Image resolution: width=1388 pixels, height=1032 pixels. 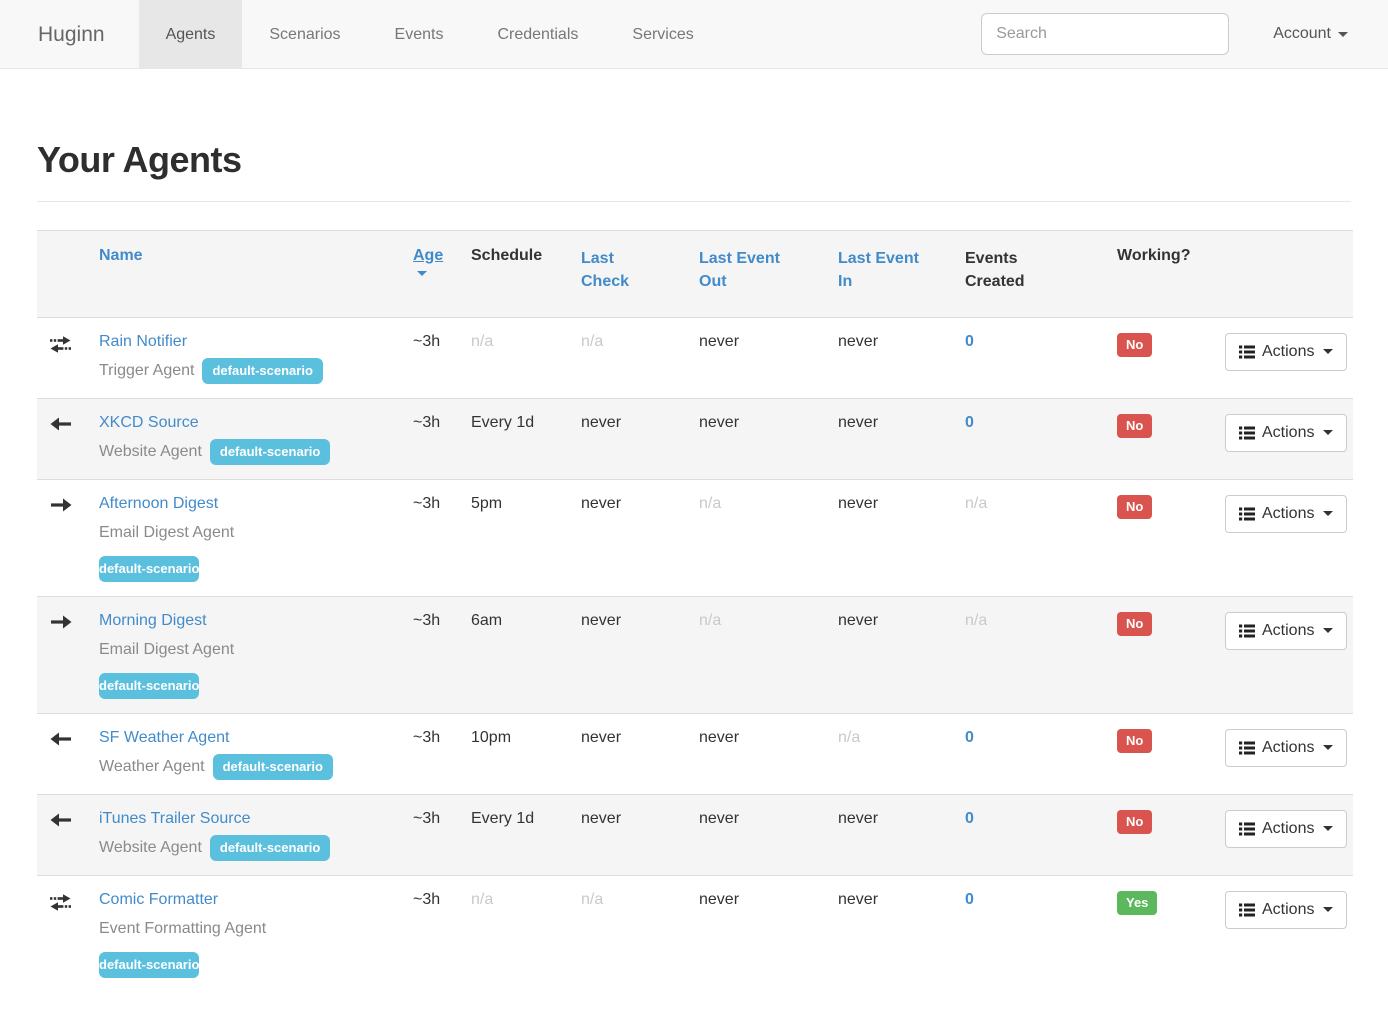 What do you see at coordinates (159, 900) in the screenshot?
I see `agent-name-link: Comic Formatter` at bounding box center [159, 900].